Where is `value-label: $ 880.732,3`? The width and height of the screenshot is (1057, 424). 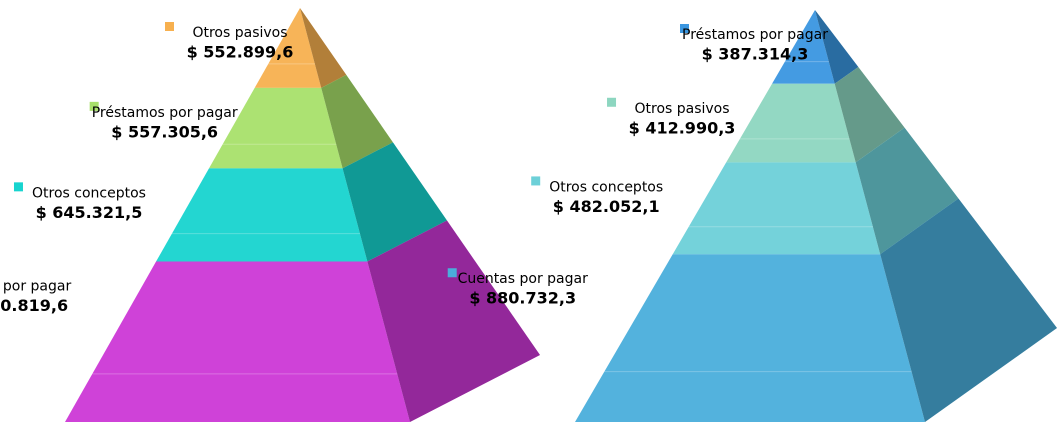
value-label: $ 880.732,3 is located at coordinates (522, 298).